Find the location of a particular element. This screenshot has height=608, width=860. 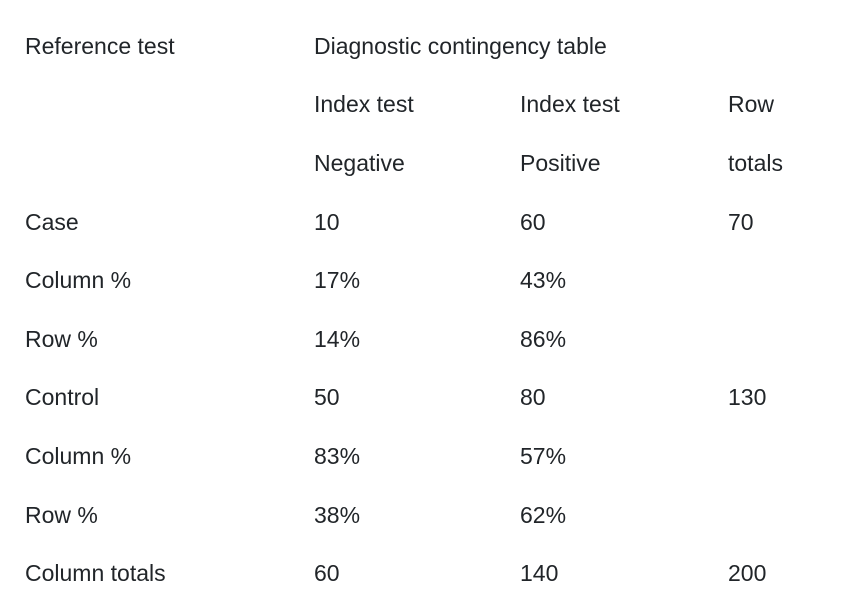

table-row-control-column-pct: Column % 83% 57% is located at coordinates (442, 456).